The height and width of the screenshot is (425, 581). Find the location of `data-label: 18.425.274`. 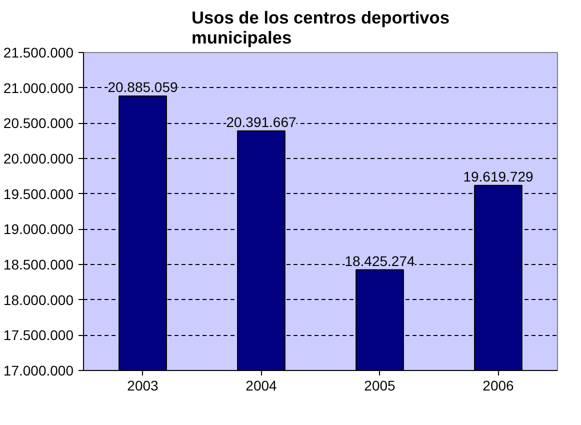

data-label: 18.425.274 is located at coordinates (379, 260).